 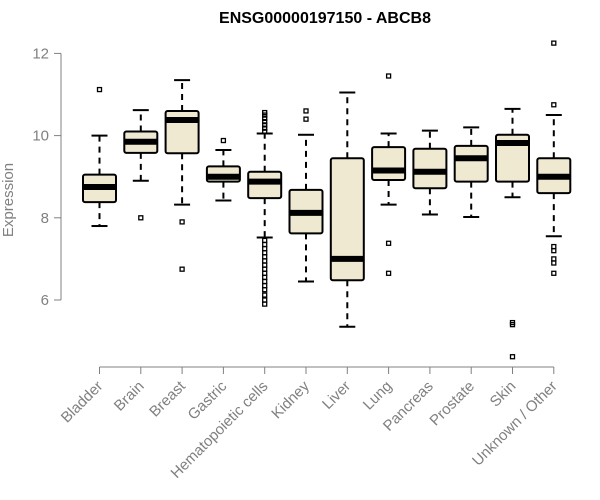 I want to click on x-tick-label: Brain, so click(x=129, y=396).